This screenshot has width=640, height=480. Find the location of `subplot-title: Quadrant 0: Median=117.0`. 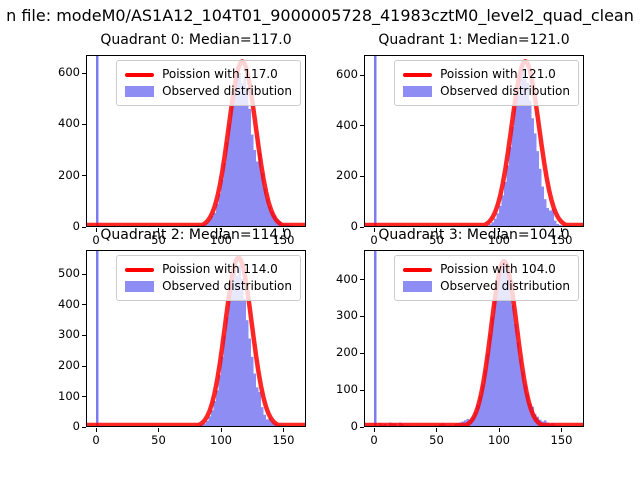

subplot-title: Quadrant 0: Median=117.0 is located at coordinates (196, 40).